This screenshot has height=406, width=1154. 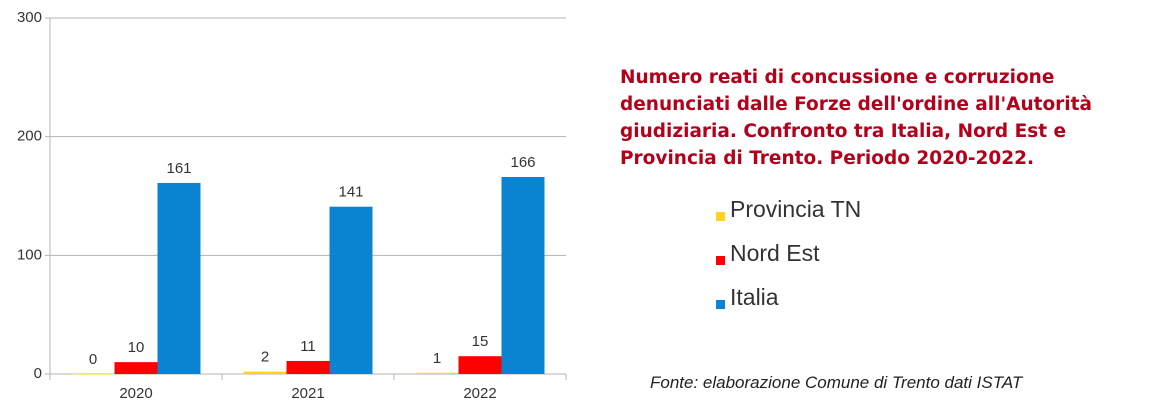 What do you see at coordinates (308, 346) in the screenshot?
I see `data-label: 11` at bounding box center [308, 346].